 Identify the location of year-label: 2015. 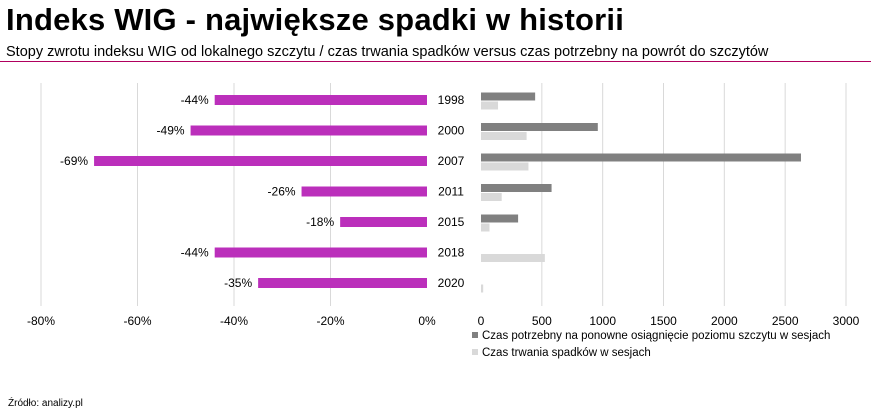
(451, 222).